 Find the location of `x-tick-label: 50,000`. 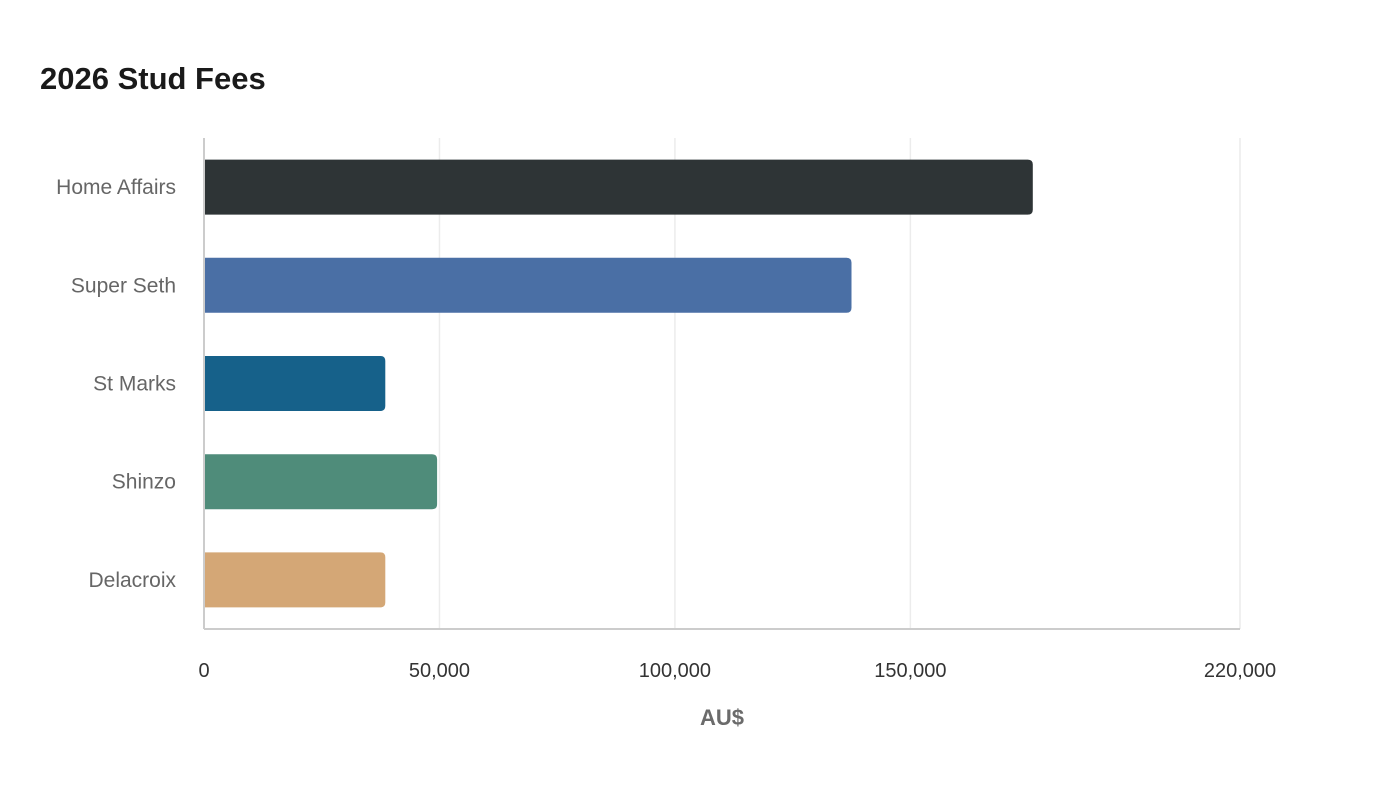

x-tick-label: 50,000 is located at coordinates (439, 671).